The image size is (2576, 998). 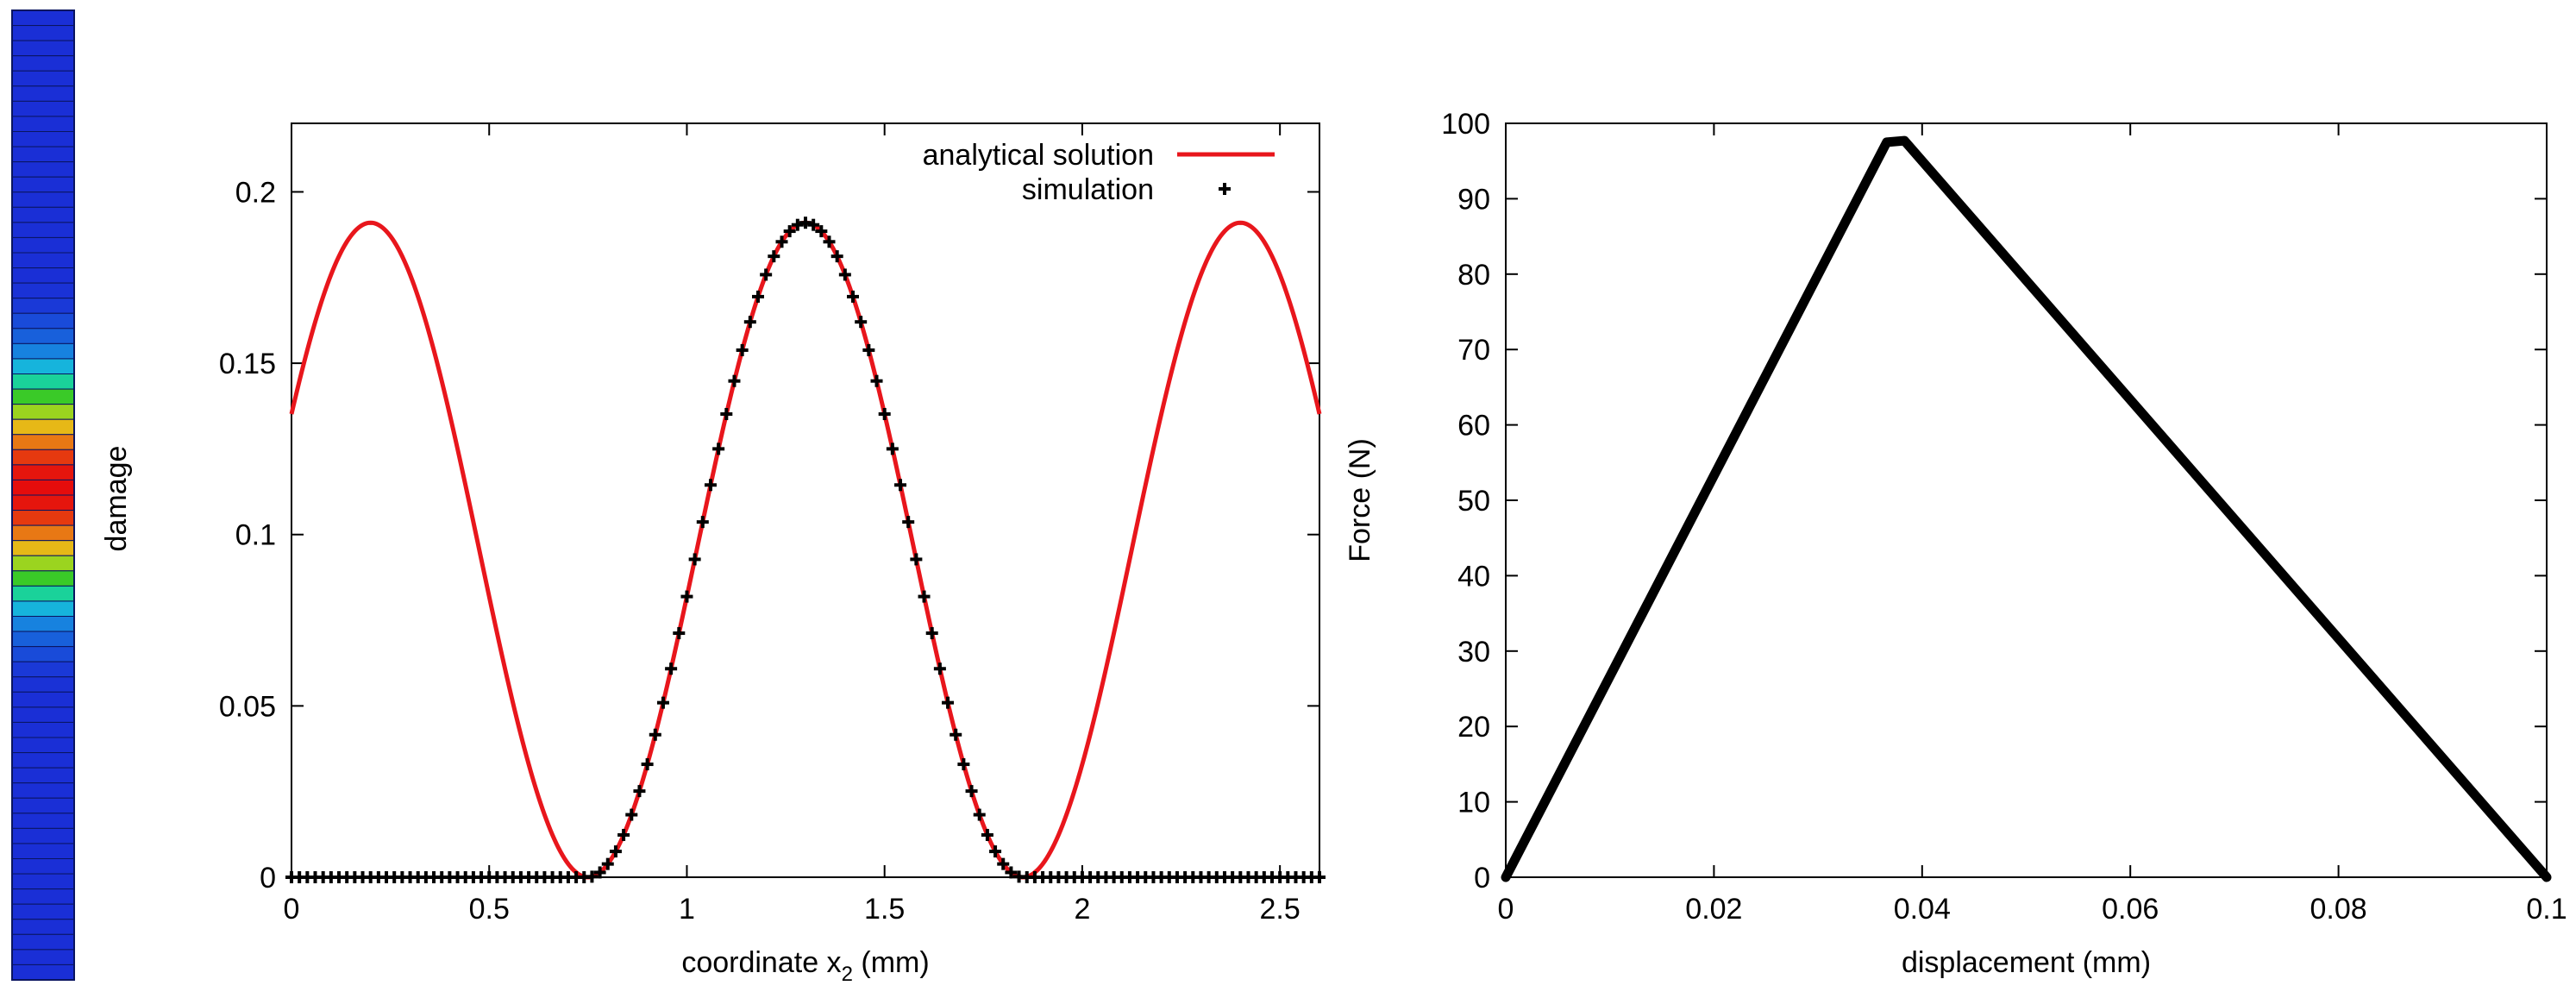 What do you see at coordinates (255, 192) in the screenshot?
I see `plot1-ytick-label: 0.2` at bounding box center [255, 192].